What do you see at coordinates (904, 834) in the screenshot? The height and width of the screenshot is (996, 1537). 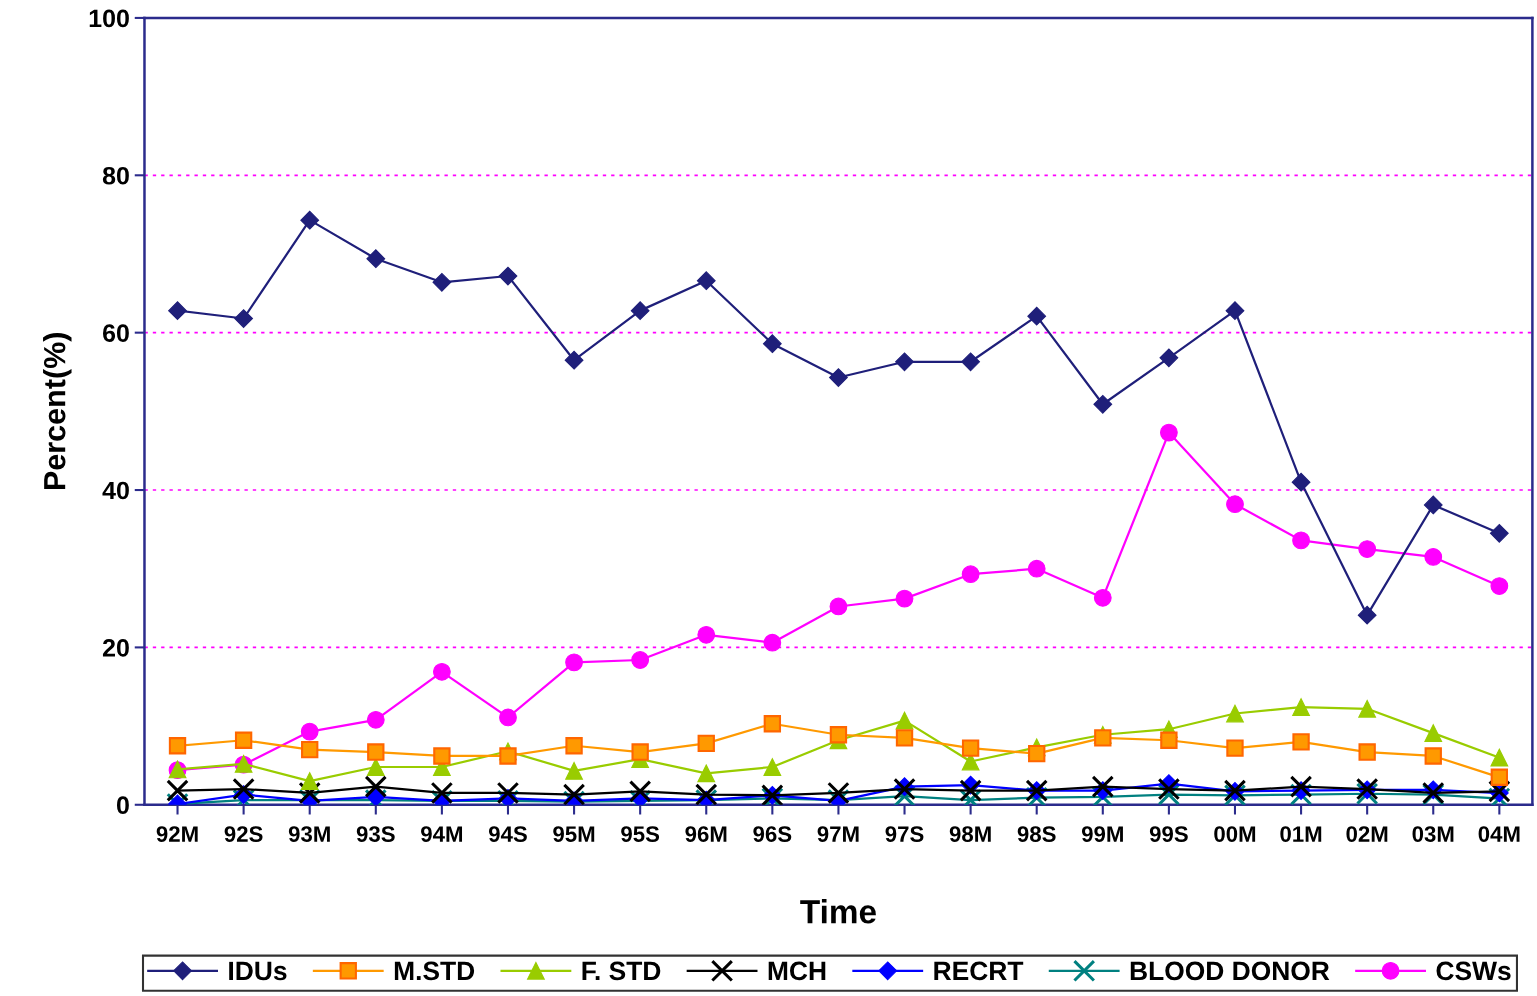 I see `x-tick-label: 97S` at bounding box center [904, 834].